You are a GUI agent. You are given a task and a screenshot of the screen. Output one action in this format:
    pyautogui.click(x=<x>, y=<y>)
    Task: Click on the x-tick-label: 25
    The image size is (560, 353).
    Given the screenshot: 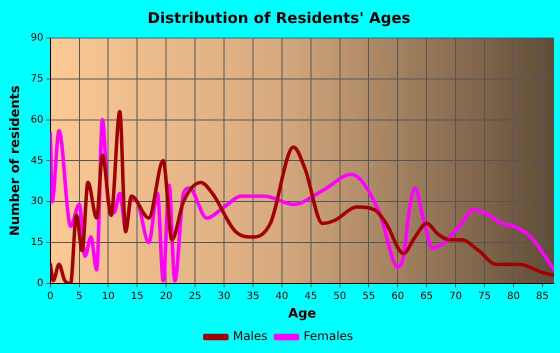 What is the action you would take?
    pyautogui.click(x=195, y=296)
    